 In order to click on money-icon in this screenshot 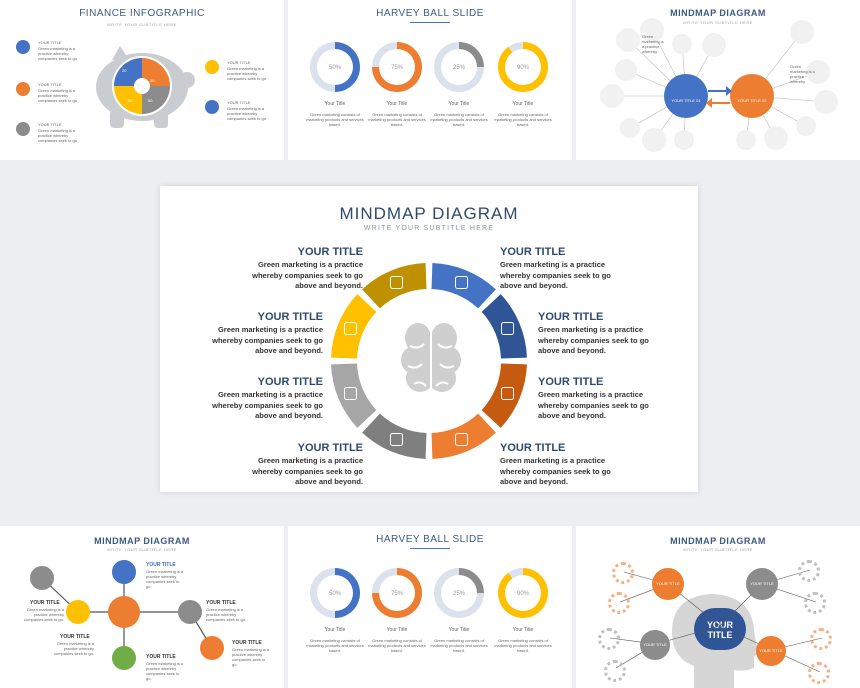, I will do `click(23, 129)`.